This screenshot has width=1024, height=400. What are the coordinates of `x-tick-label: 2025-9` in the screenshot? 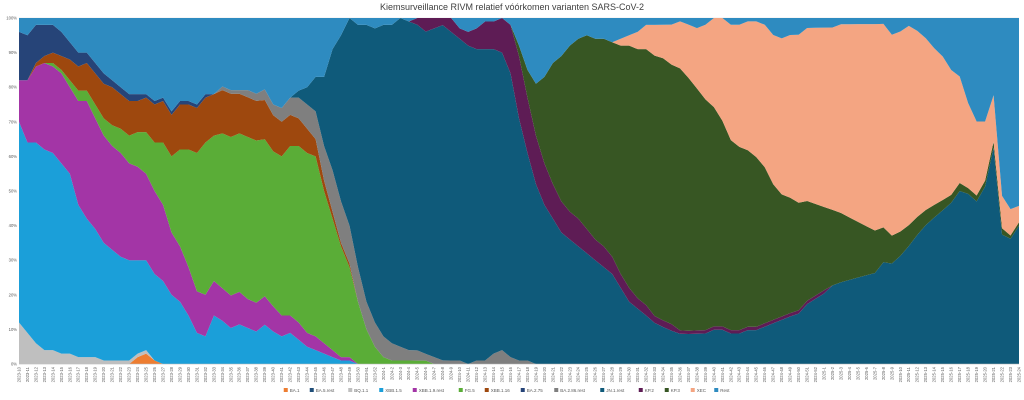 It's located at (891, 373).